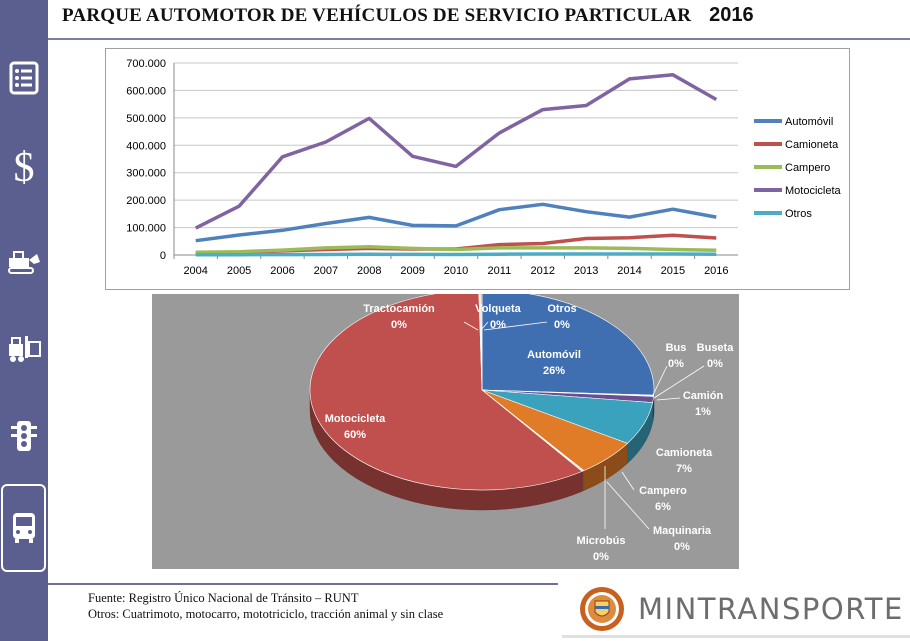 This screenshot has width=910, height=641. Describe the element at coordinates (736, 636) in the screenshot. I see `bottom-divider` at that location.